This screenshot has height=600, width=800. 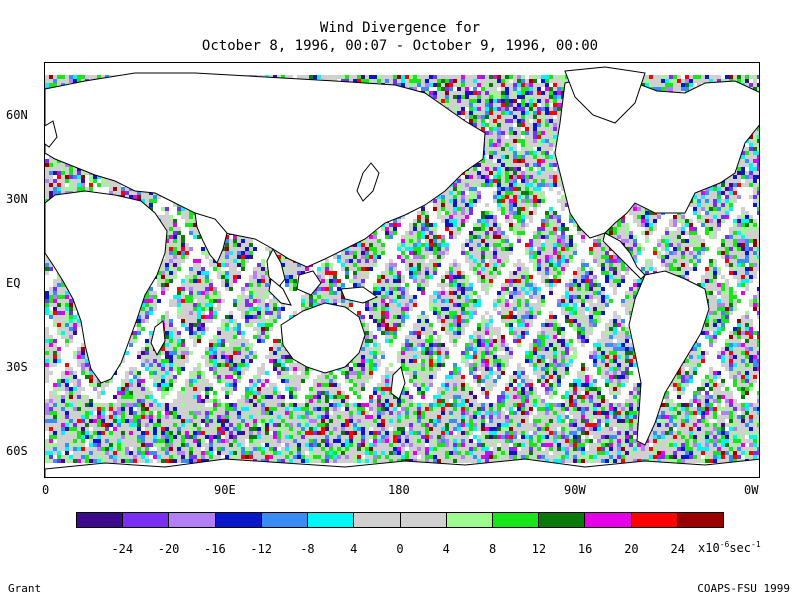 I want to click on colorbar-tick-label: -12, so click(x=261, y=549).